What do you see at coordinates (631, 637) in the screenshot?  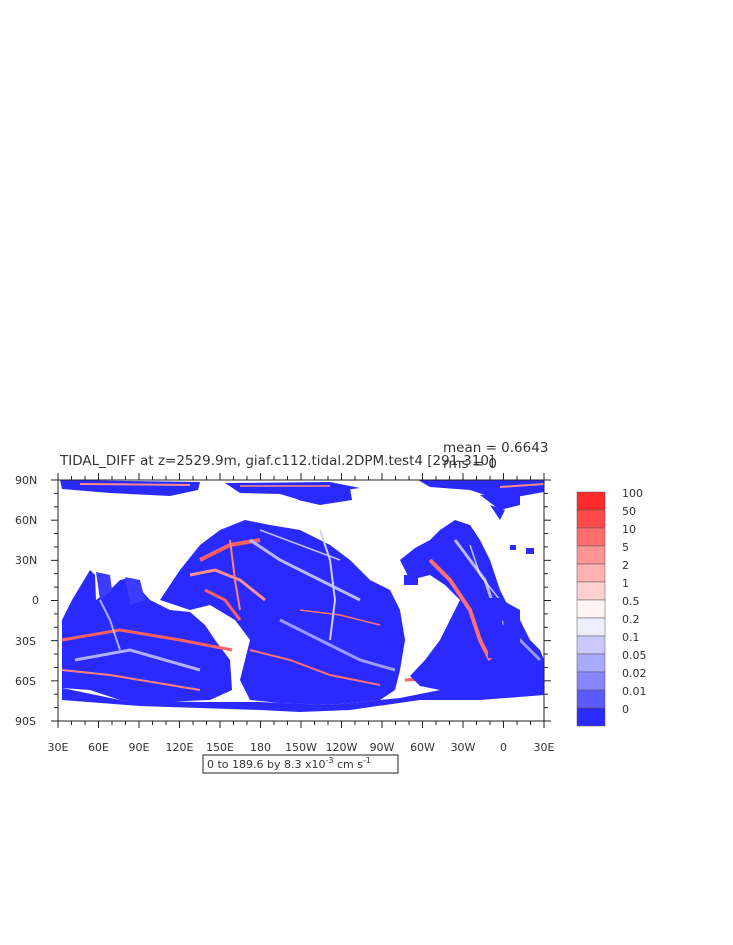 I see `colorbar-level-label: 0.1` at bounding box center [631, 637].